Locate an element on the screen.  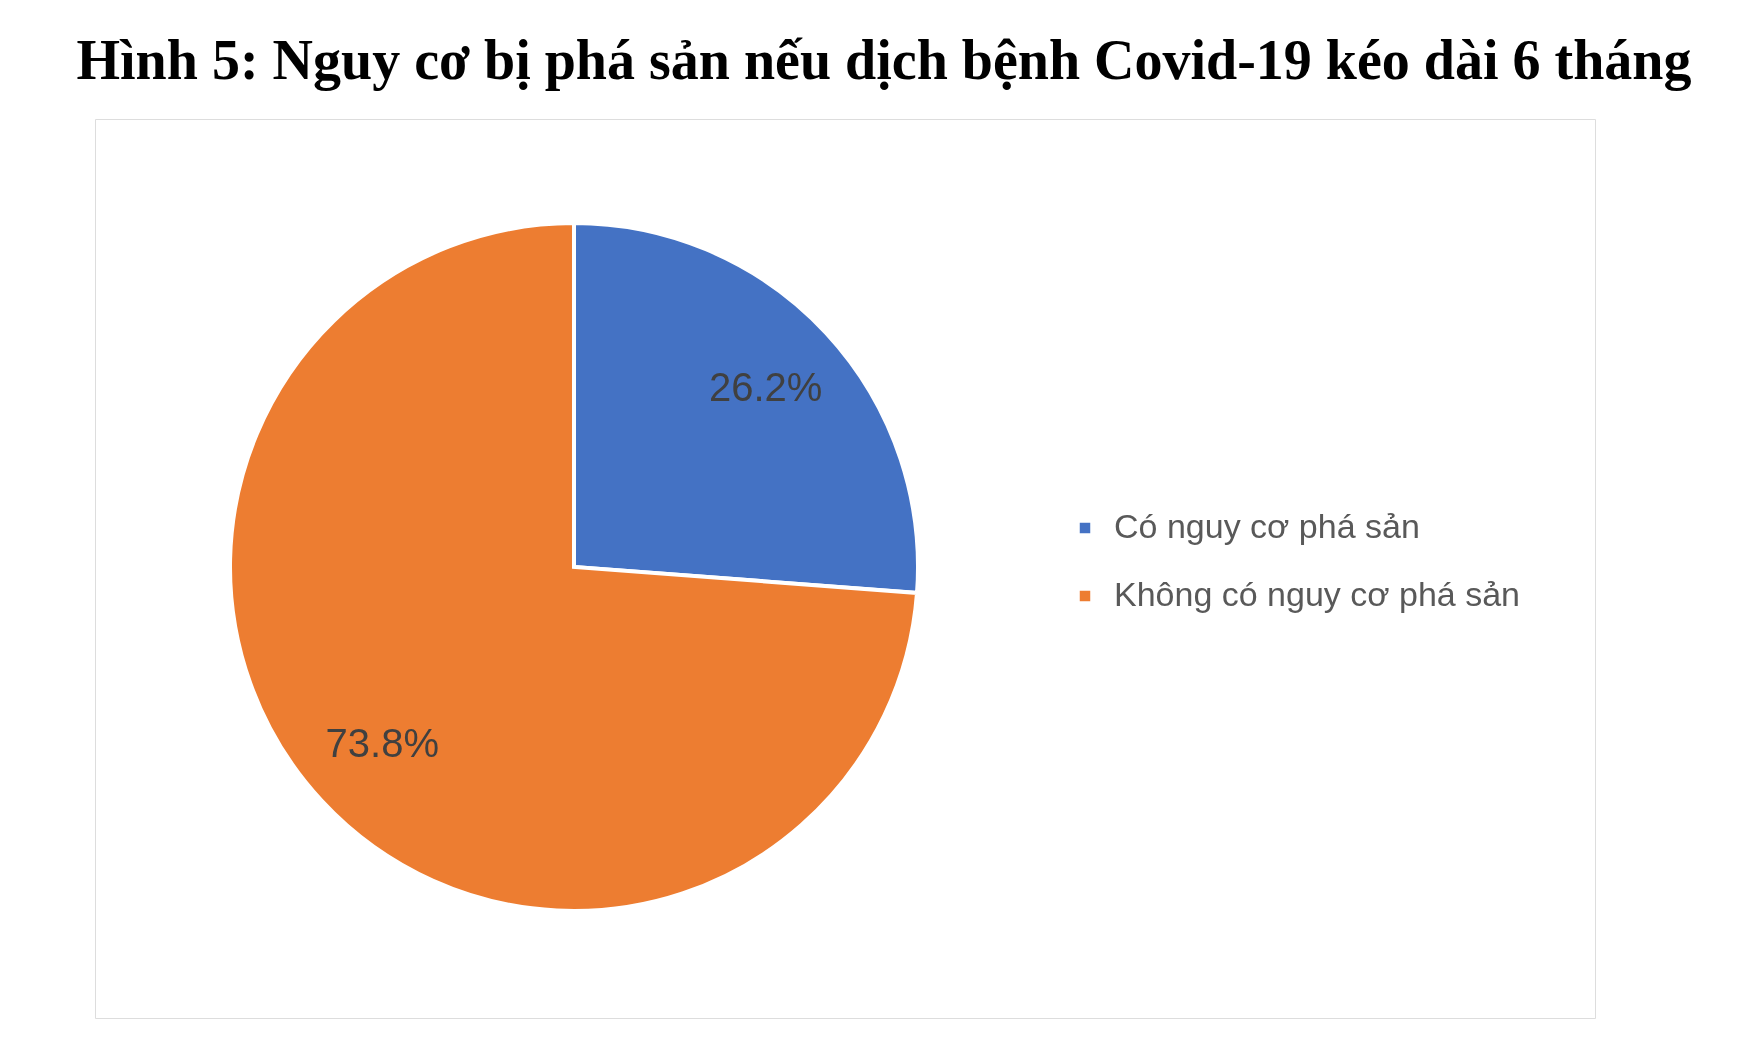
data-label: 73.8% is located at coordinates (382, 742).